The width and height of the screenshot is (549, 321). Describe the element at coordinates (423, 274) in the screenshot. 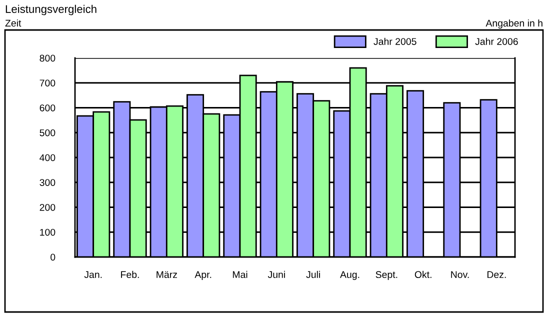

I see `x-tick-label: Okt.` at that location.